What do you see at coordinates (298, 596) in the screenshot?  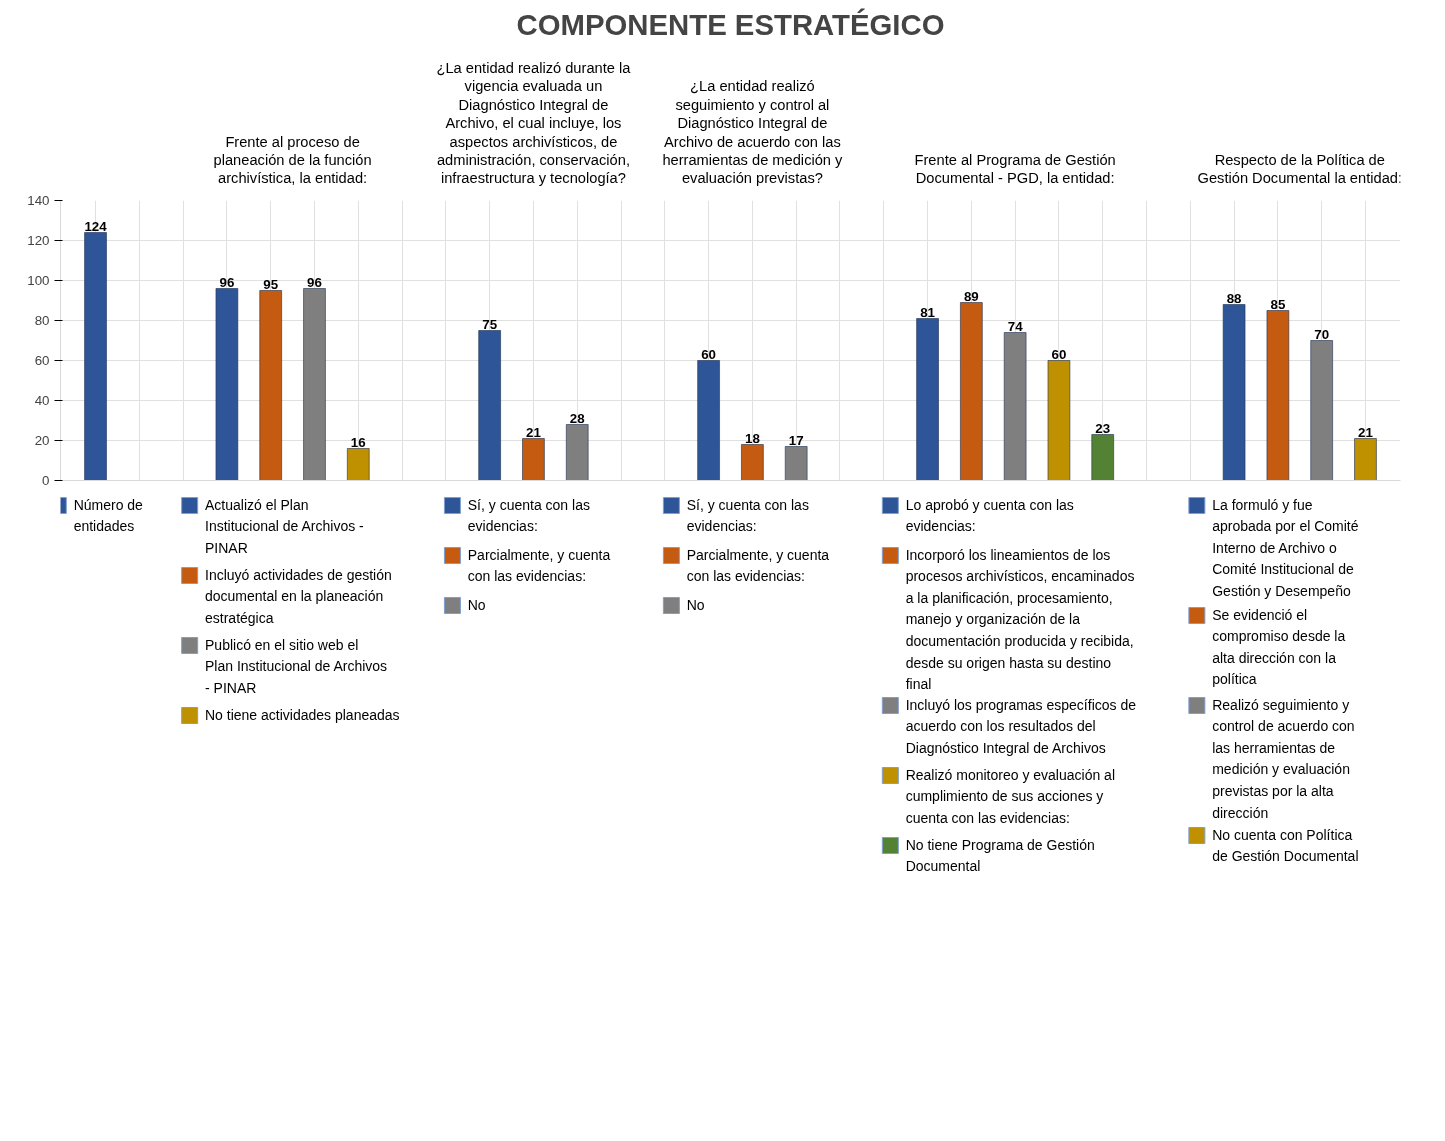 I see `legend-label: Incluyó actividades de gestión documental en la planeación estratégica` at bounding box center [298, 596].